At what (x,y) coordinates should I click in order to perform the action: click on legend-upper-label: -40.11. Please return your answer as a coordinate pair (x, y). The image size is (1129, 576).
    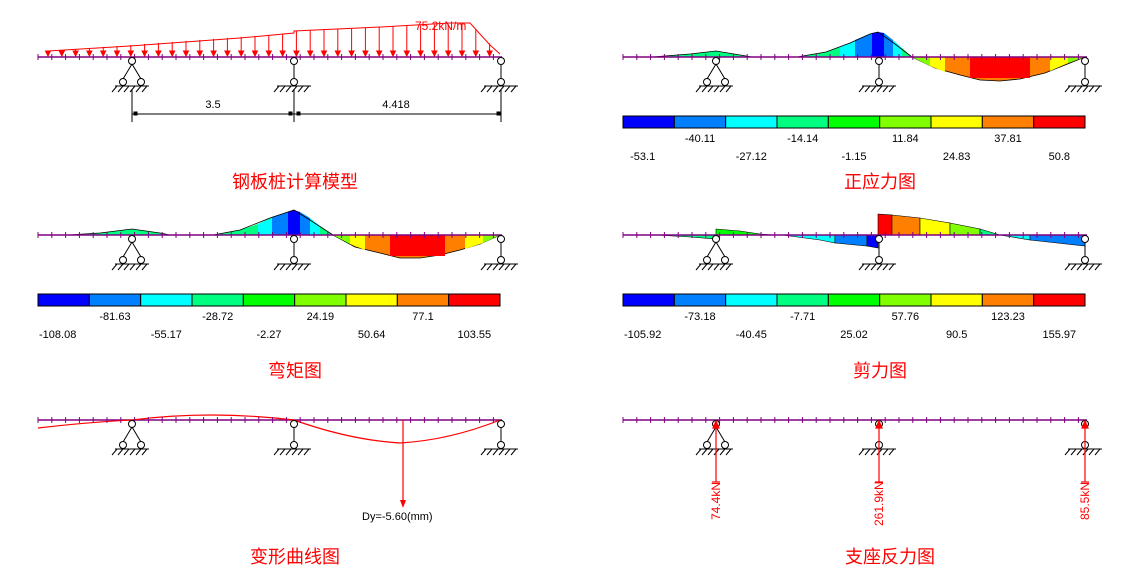
    Looking at the image, I should click on (700, 139).